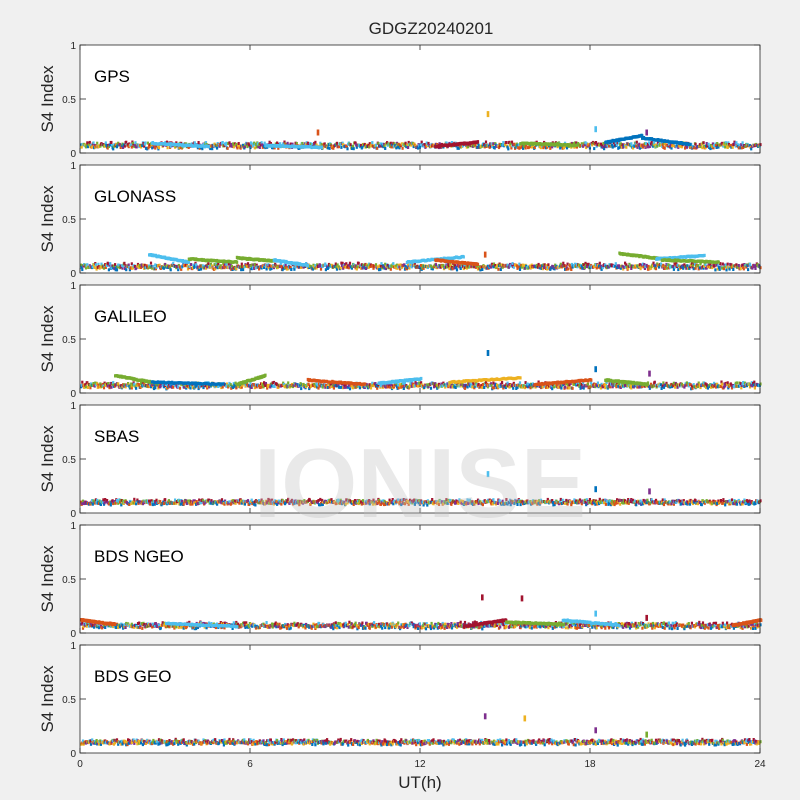 The width and height of the screenshot is (800, 800). What do you see at coordinates (646, 132) in the screenshot?
I see `spike-marker` at bounding box center [646, 132].